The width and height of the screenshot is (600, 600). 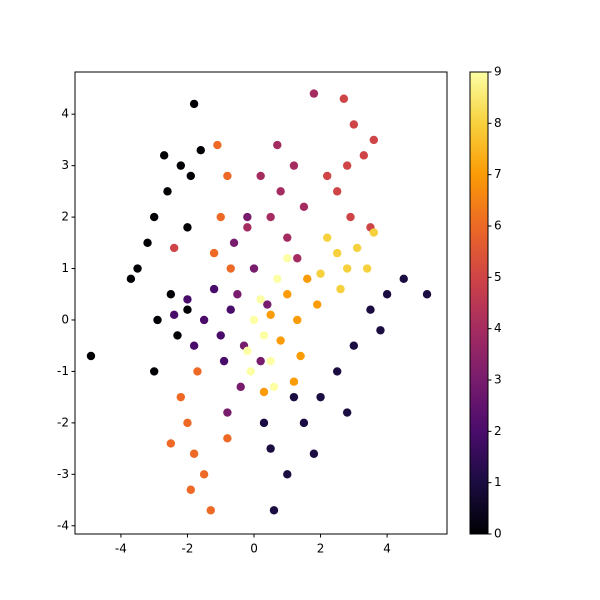 I want to click on colorbar-tick-label: 6, so click(x=498, y=226).